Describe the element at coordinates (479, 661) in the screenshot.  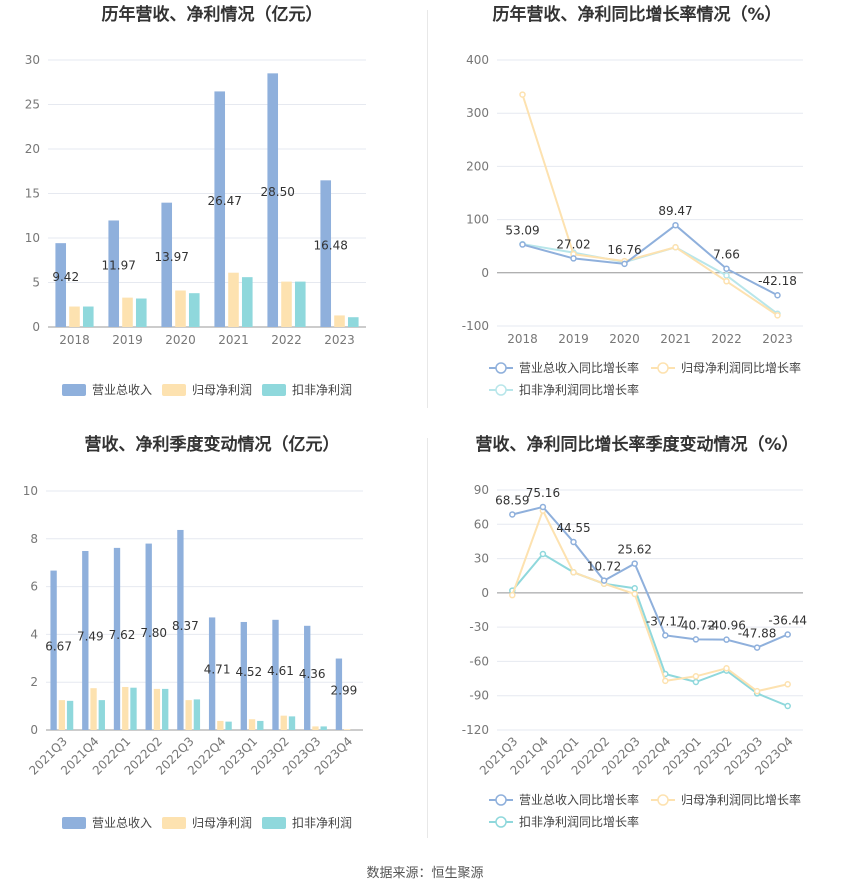
I see `y-tick-label: -60` at that location.